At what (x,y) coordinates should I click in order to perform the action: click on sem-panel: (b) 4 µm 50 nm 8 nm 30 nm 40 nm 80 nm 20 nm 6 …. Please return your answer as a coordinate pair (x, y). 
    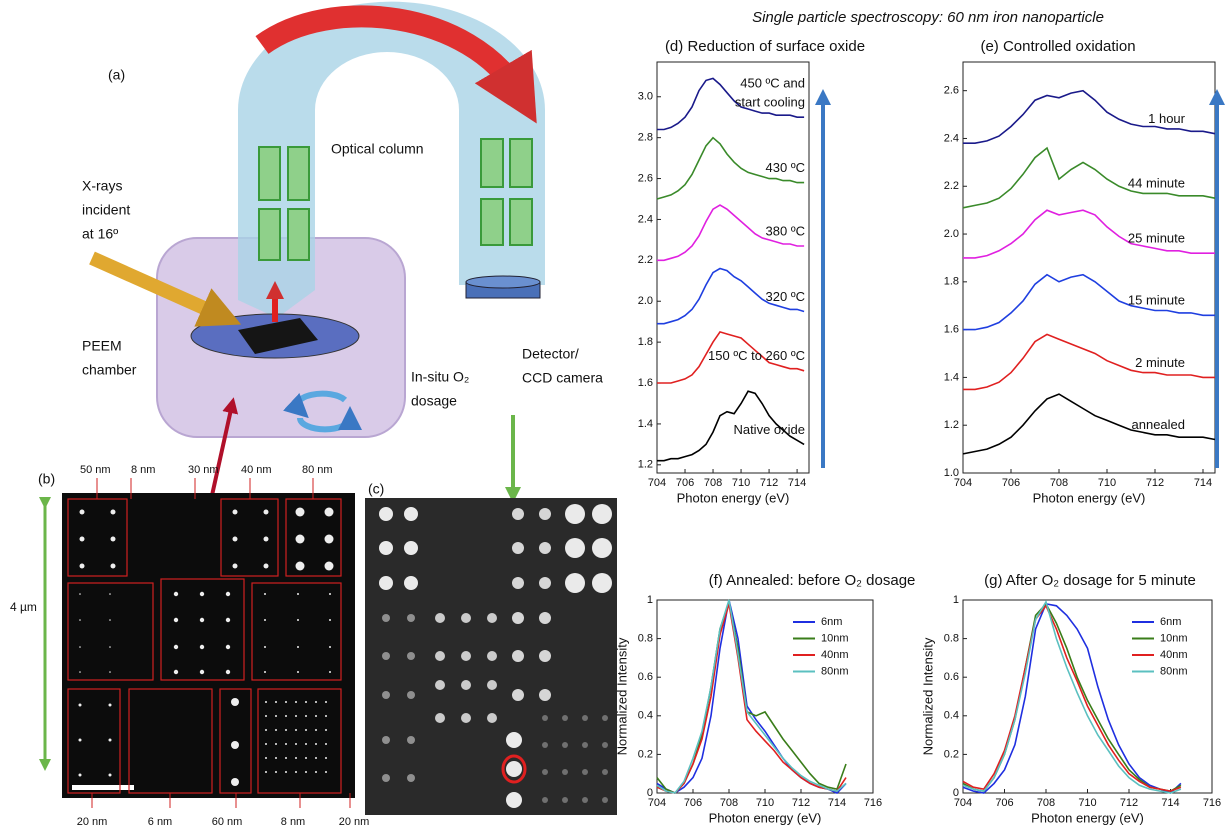
    Looking at the image, I should click on (189, 646).